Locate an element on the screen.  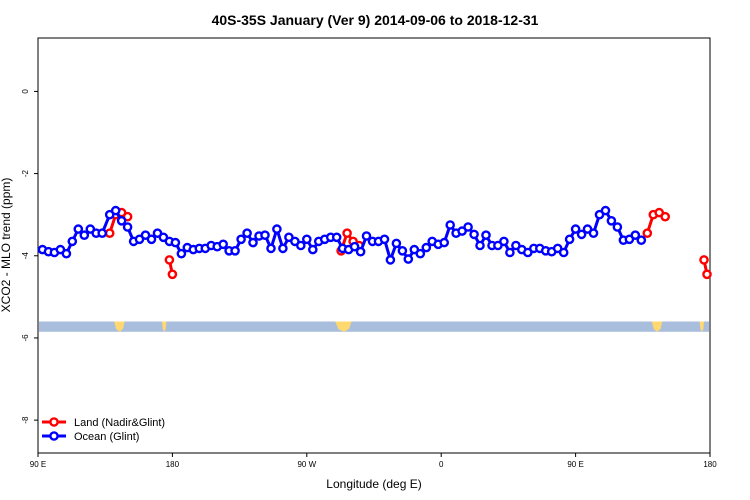
series-ocean is located at coordinates (342, 235).